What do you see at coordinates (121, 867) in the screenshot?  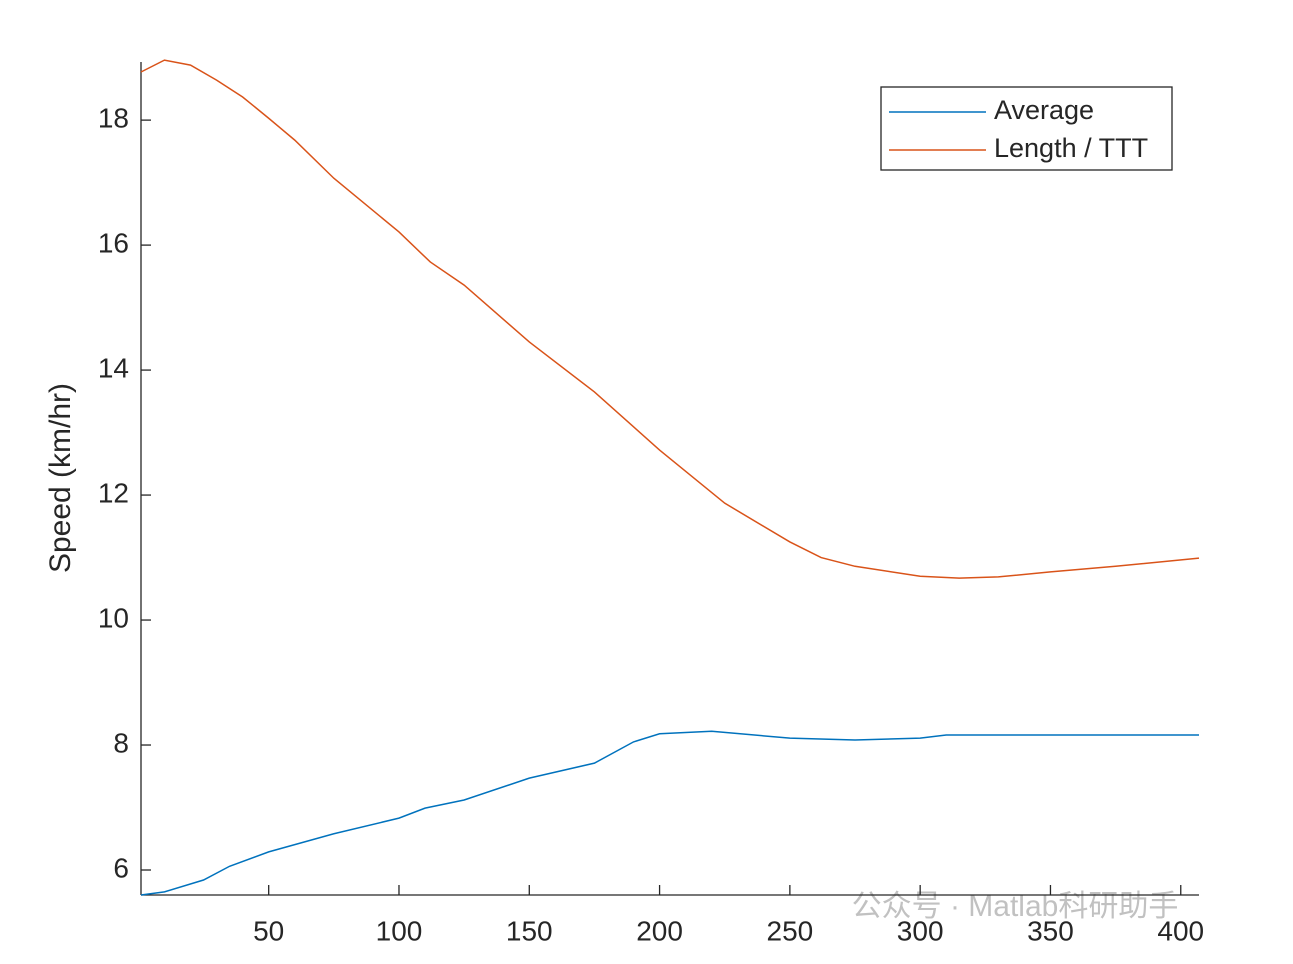 I see `y-tick-label: 6` at bounding box center [121, 867].